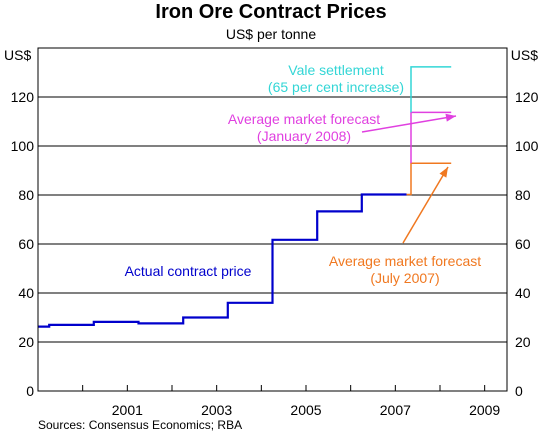  What do you see at coordinates (523, 293) in the screenshot?
I see `y-tick-label-right: 40` at bounding box center [523, 293].